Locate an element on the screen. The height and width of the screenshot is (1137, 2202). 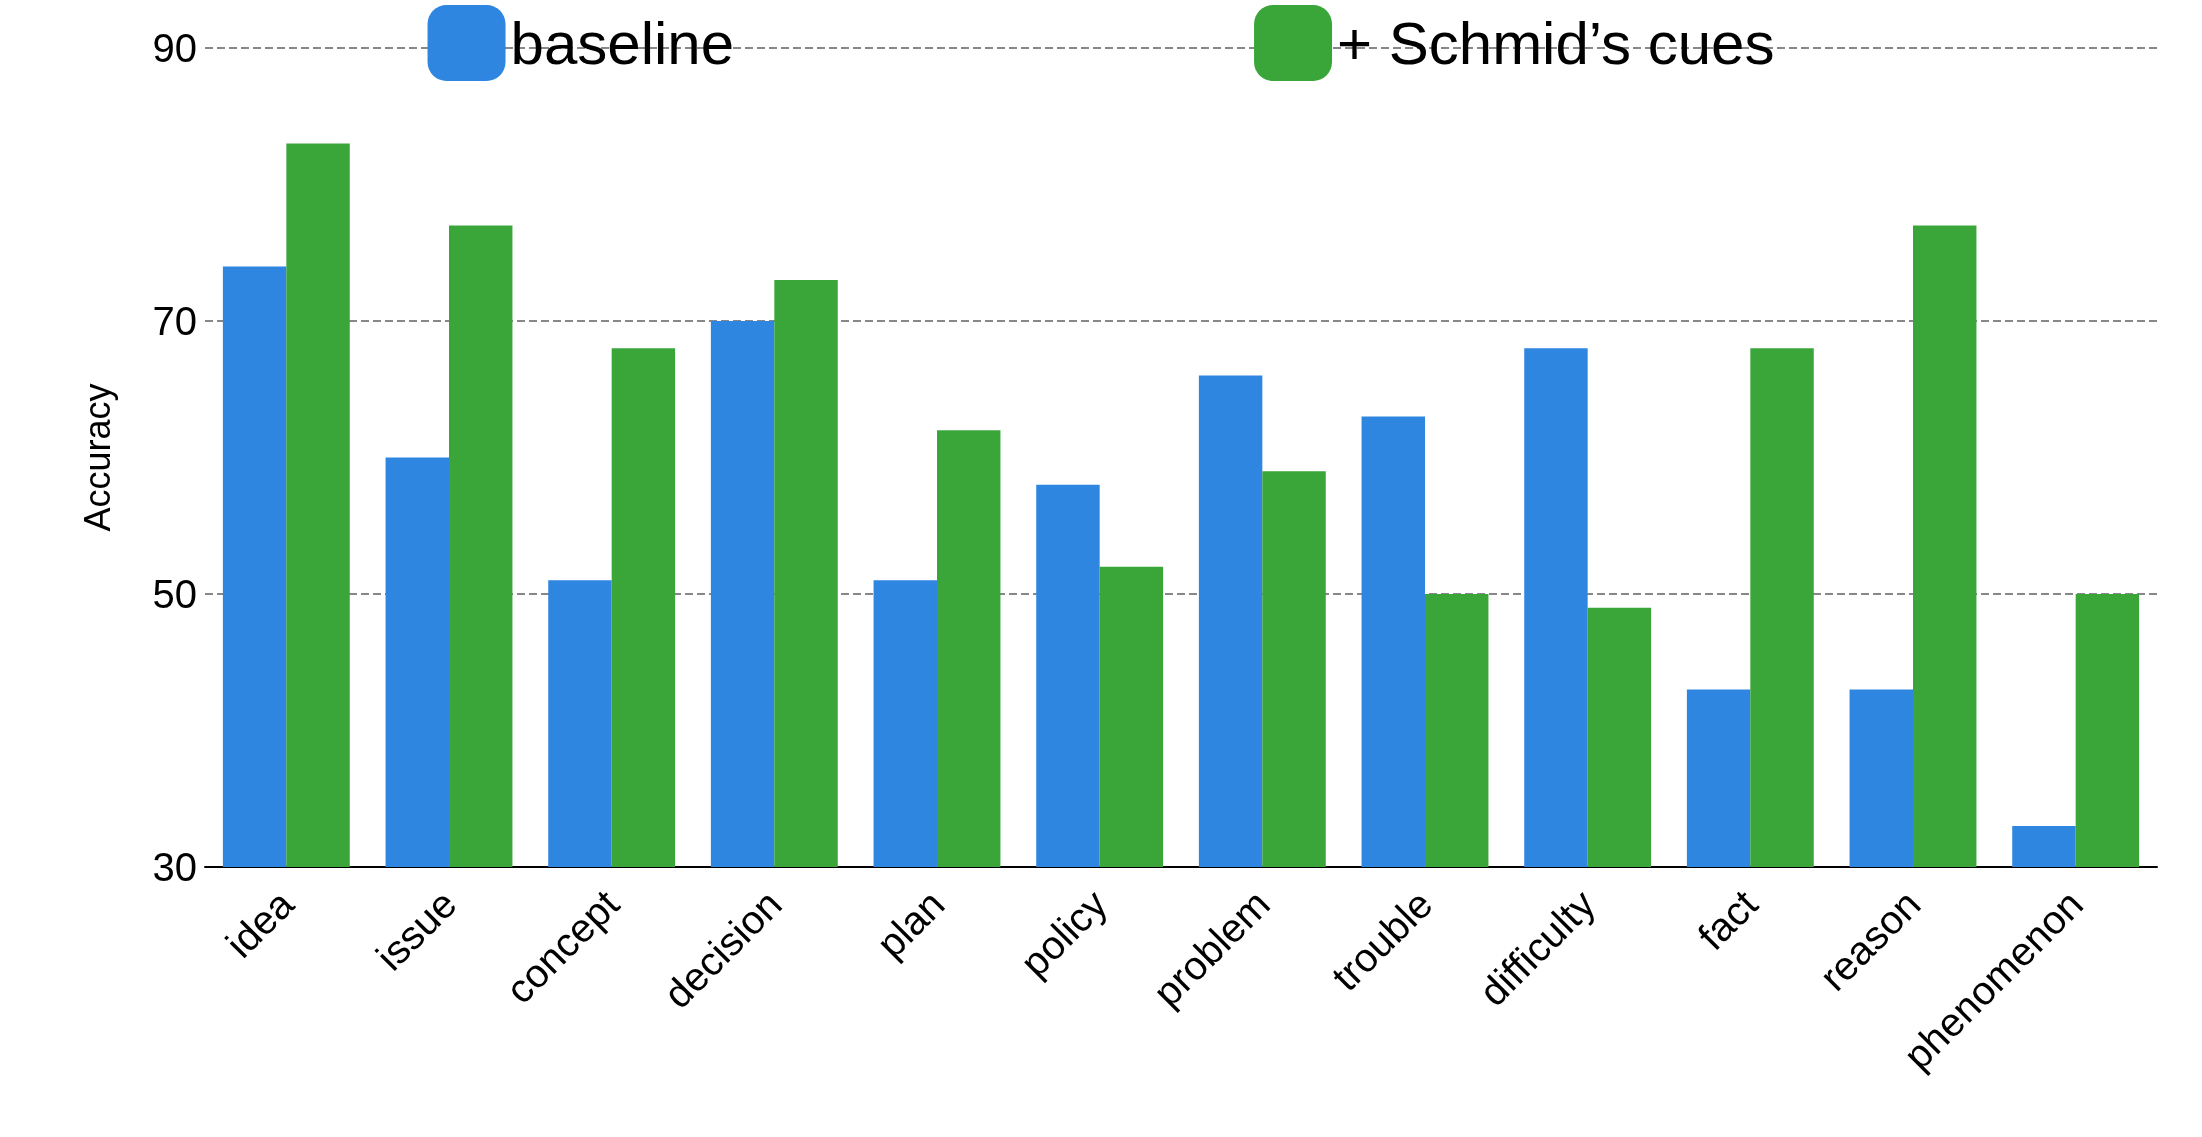
y-tick-label: 50 is located at coordinates (174, 594).